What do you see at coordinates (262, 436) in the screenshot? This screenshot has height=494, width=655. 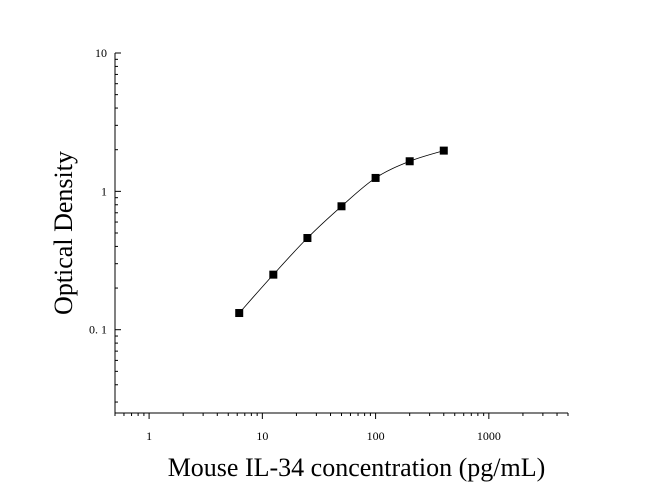 I see `x-tick-label: 10` at bounding box center [262, 436].